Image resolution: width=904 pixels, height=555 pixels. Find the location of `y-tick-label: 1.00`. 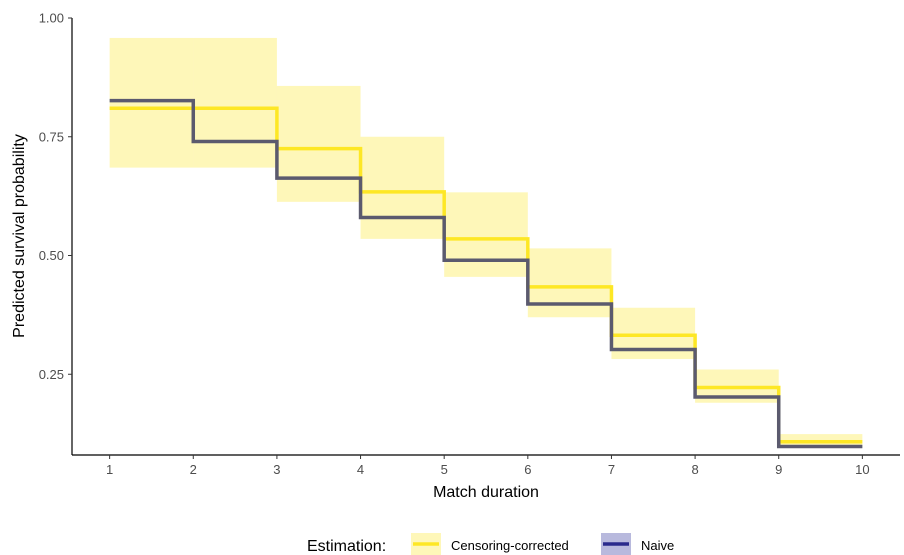

y-tick-label: 1.00 is located at coordinates (51, 18).